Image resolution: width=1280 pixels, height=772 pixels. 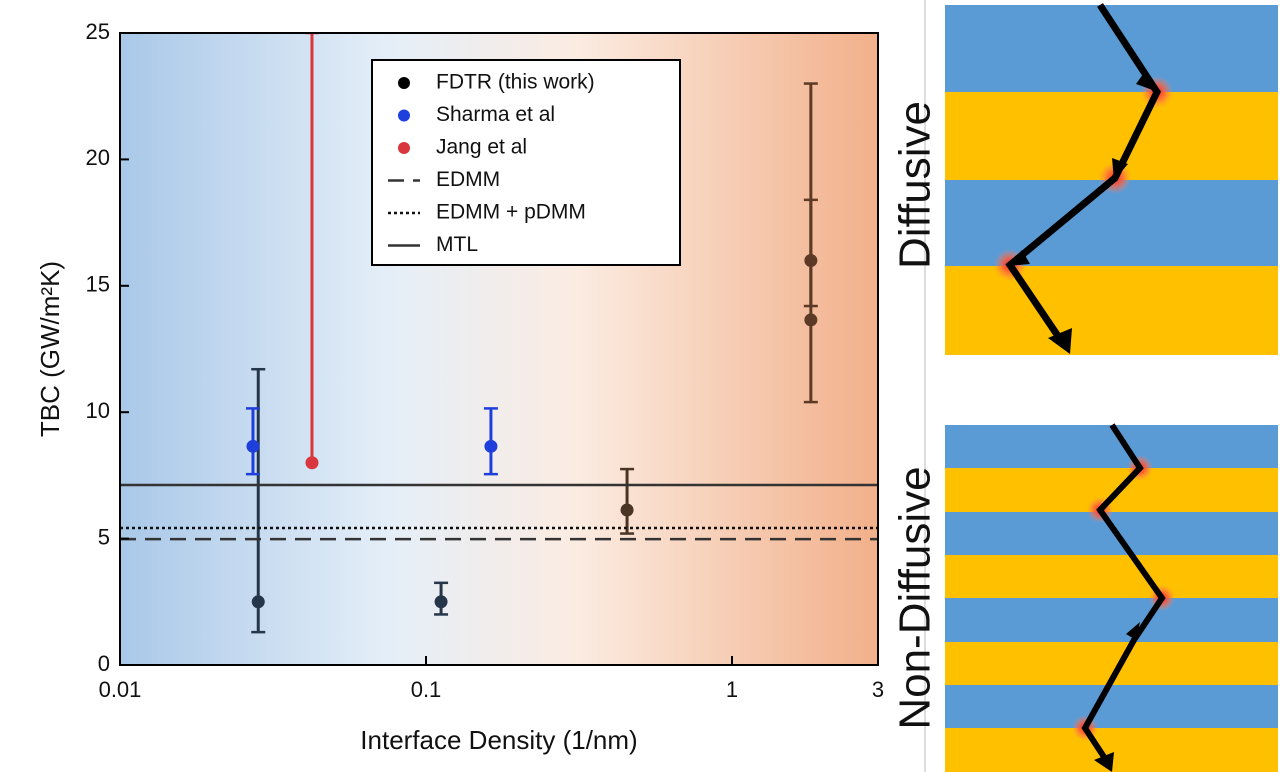 I want to click on x-tick-label: 3, so click(x=878, y=689).